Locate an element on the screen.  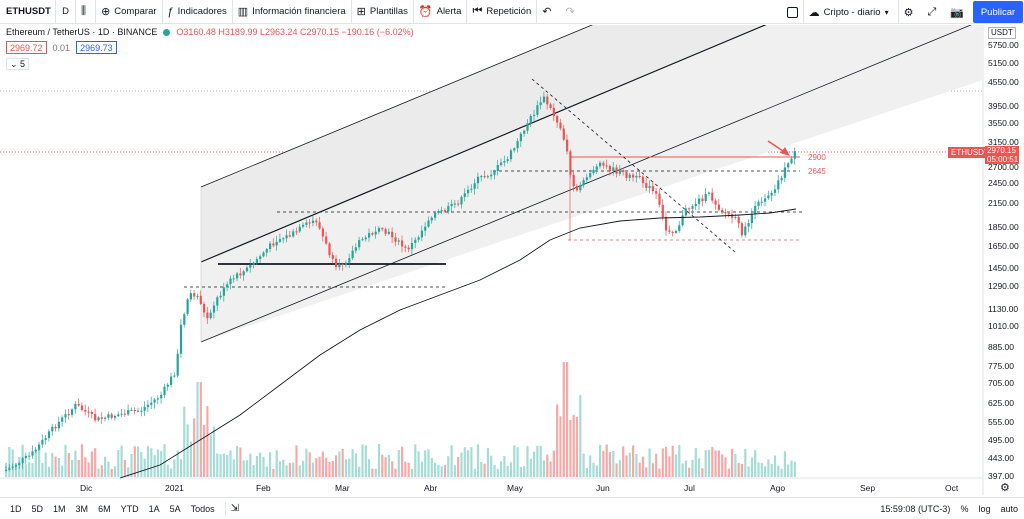
templates-button: ⊞ Plantillas is located at coordinates (383, 12).